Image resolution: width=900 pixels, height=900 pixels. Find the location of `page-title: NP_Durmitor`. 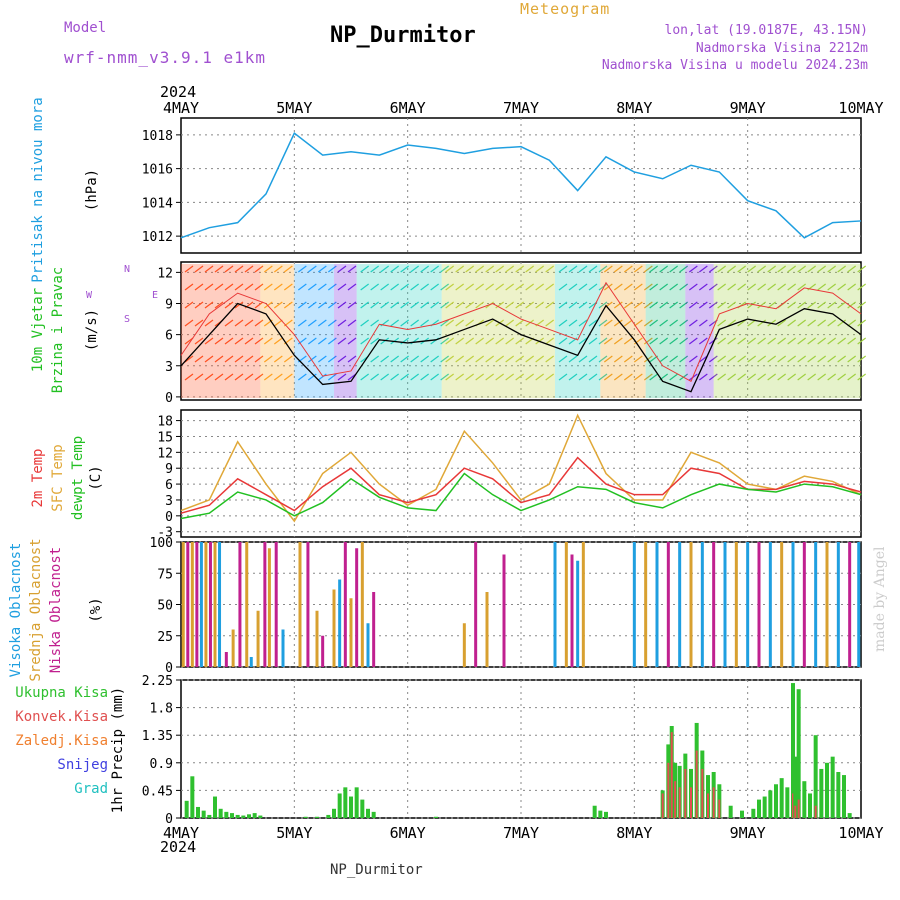

page-title: NP_Durmitor is located at coordinates (403, 35).